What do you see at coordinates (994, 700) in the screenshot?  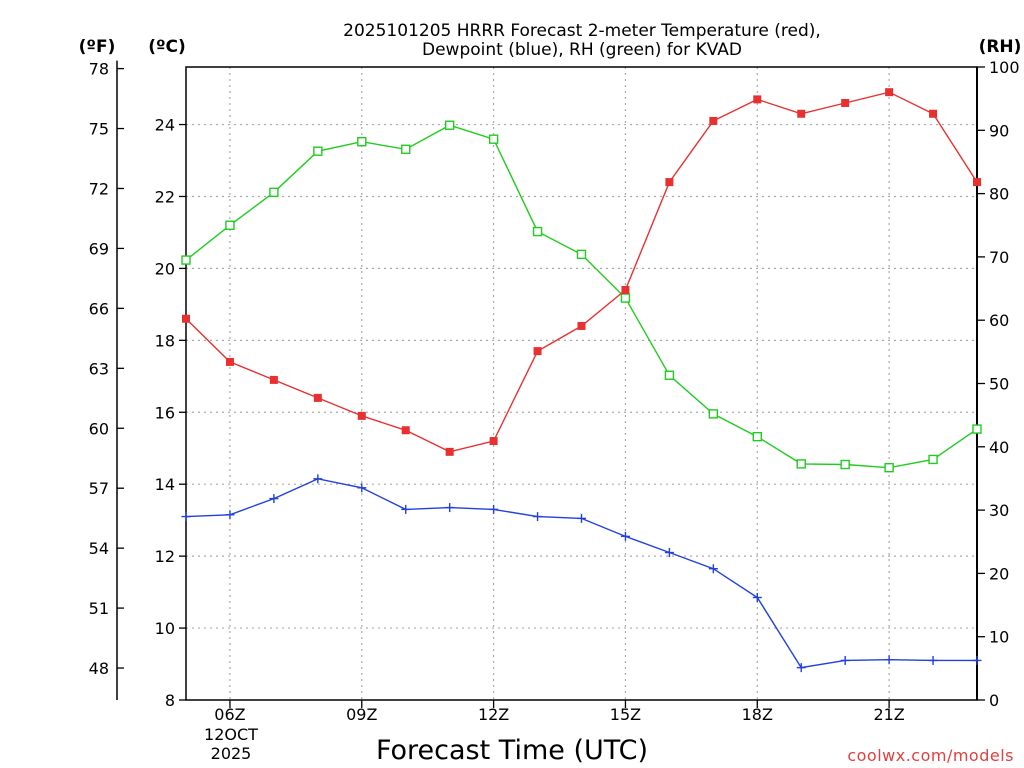 I see `rh-tick-label: 0` at bounding box center [994, 700].